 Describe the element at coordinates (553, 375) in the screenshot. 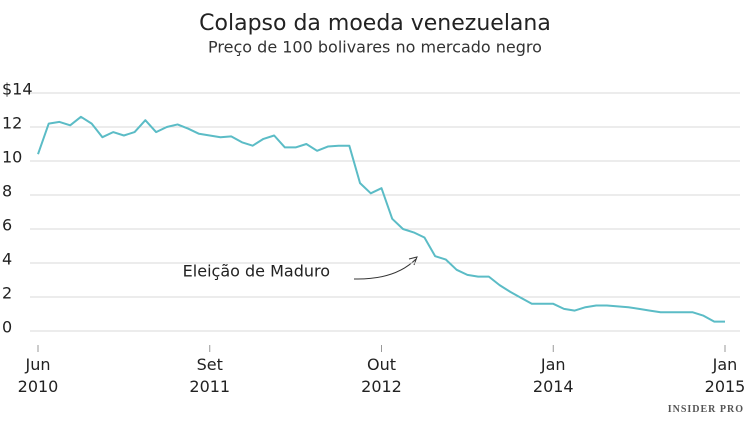

I see `x-tick-label: Jan 2014` at that location.